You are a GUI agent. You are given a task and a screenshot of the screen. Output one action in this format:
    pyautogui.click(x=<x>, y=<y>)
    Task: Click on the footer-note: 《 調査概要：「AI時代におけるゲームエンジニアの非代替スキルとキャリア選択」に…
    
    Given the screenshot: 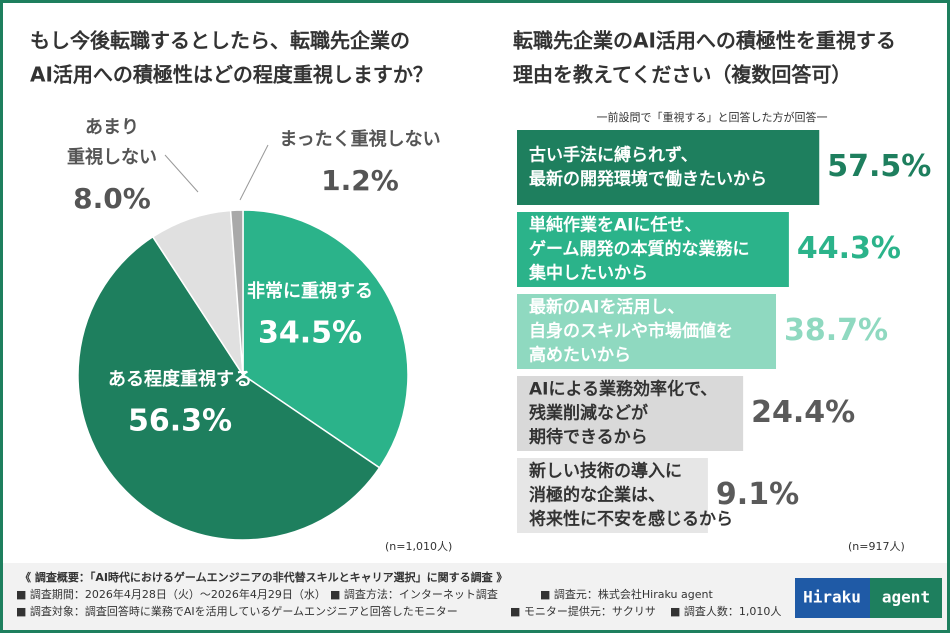 What is the action you would take?
    pyautogui.click(x=263, y=577)
    